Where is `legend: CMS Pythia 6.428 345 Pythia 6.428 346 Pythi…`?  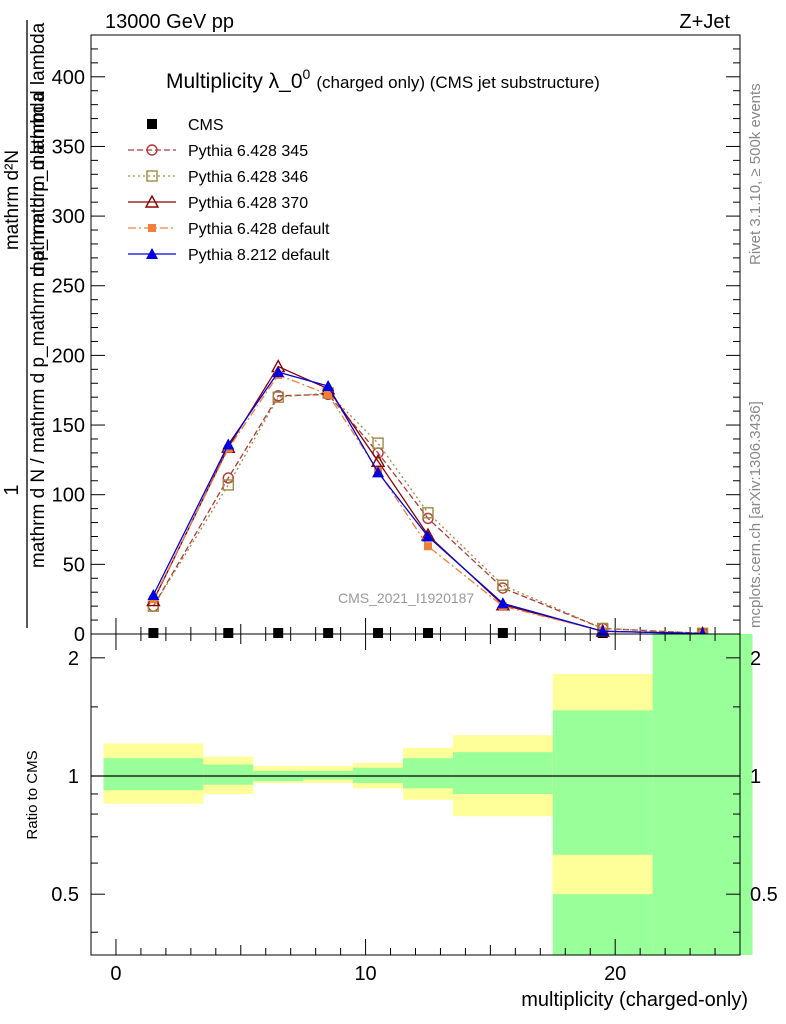
legend: CMS Pythia 6.428 345 Pythia 6.428 346 Pythi… is located at coordinates (229, 190).